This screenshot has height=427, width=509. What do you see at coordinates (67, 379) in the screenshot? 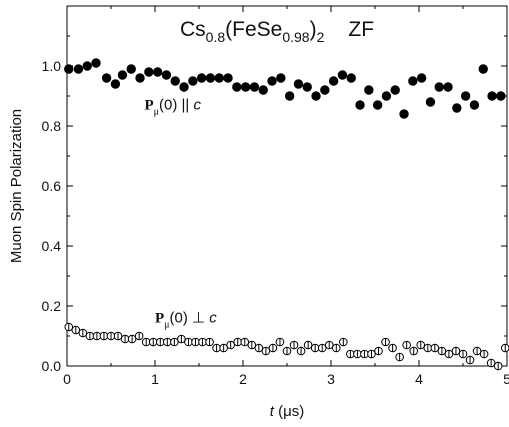
I see `x-tick-label: 0` at bounding box center [67, 379].